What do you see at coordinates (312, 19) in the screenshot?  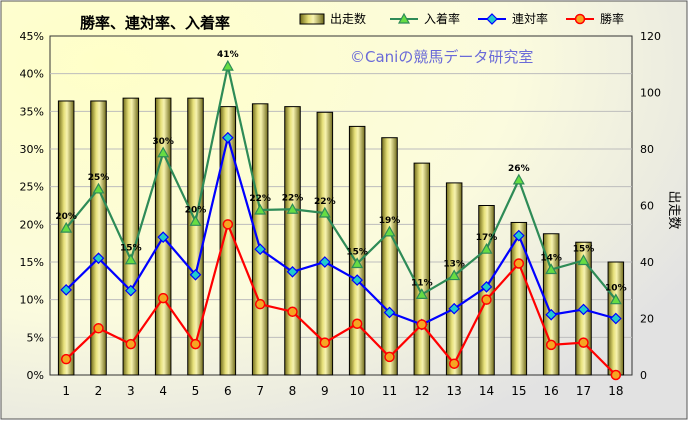 I see `legend-swatch-bar` at bounding box center [312, 19].